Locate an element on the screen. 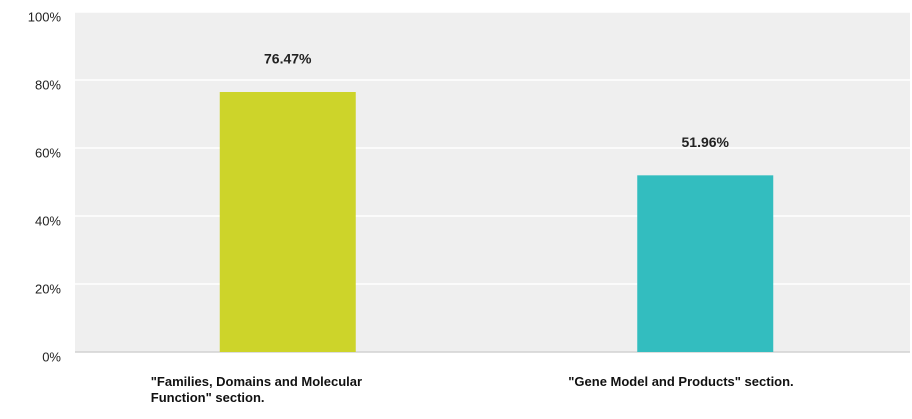 The height and width of the screenshot is (419, 912). value-label: 76.47% is located at coordinates (288, 59).